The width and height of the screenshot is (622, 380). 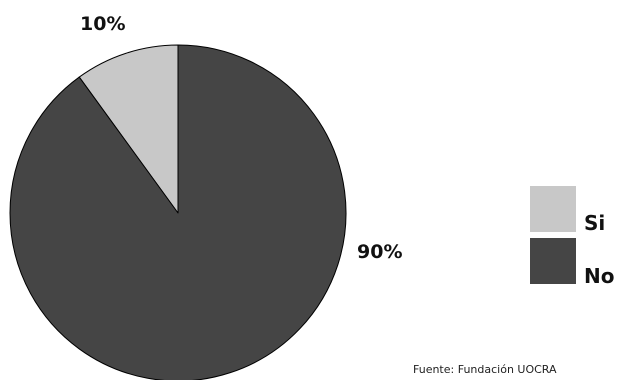 What do you see at coordinates (599, 276) in the screenshot?
I see `legend-label-no: No` at bounding box center [599, 276].